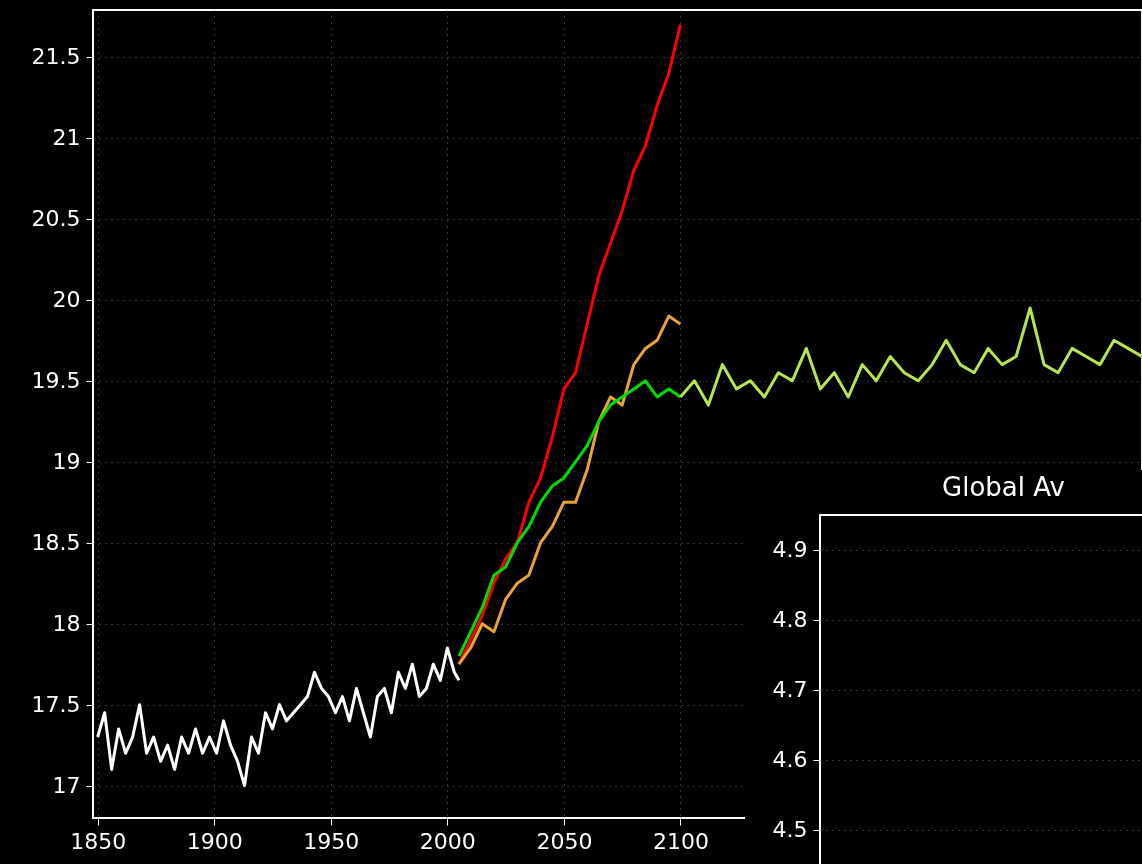 The height and width of the screenshot is (864, 1142). Describe the element at coordinates (331, 841) in the screenshot. I see `x-tick-label: 1950` at that location.